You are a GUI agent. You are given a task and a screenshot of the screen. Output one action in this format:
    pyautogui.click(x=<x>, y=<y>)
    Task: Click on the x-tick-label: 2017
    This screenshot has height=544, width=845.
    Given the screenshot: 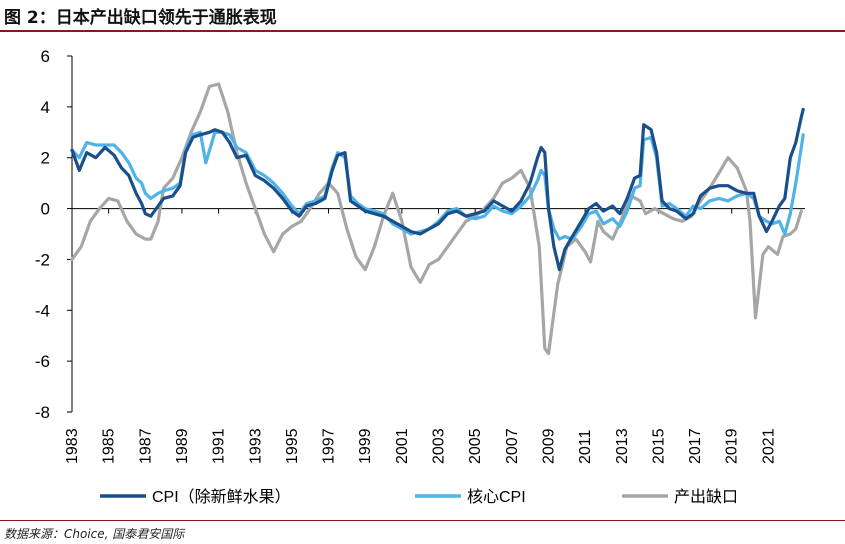 What is the action you would take?
    pyautogui.click(x=695, y=446)
    